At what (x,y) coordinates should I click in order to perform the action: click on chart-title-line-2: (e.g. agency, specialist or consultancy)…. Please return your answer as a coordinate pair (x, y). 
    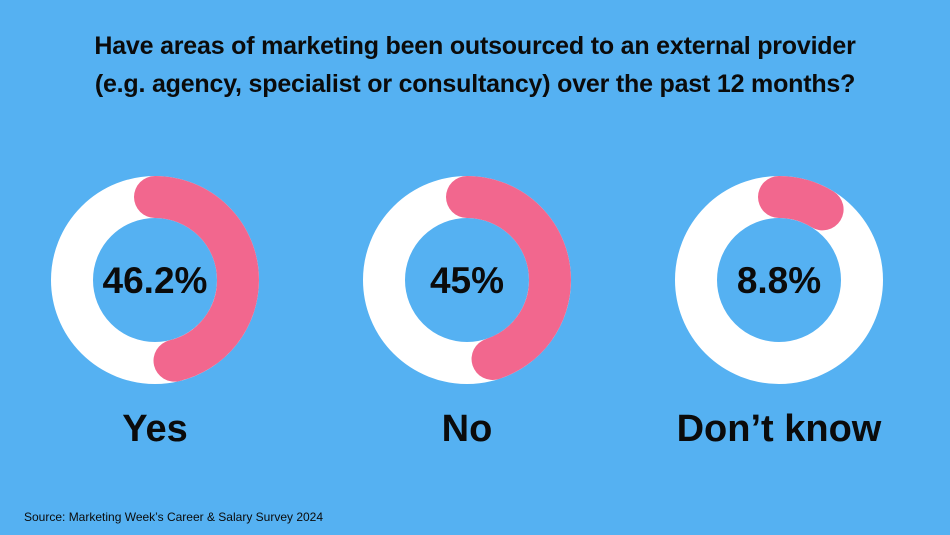
    Looking at the image, I should click on (475, 84).